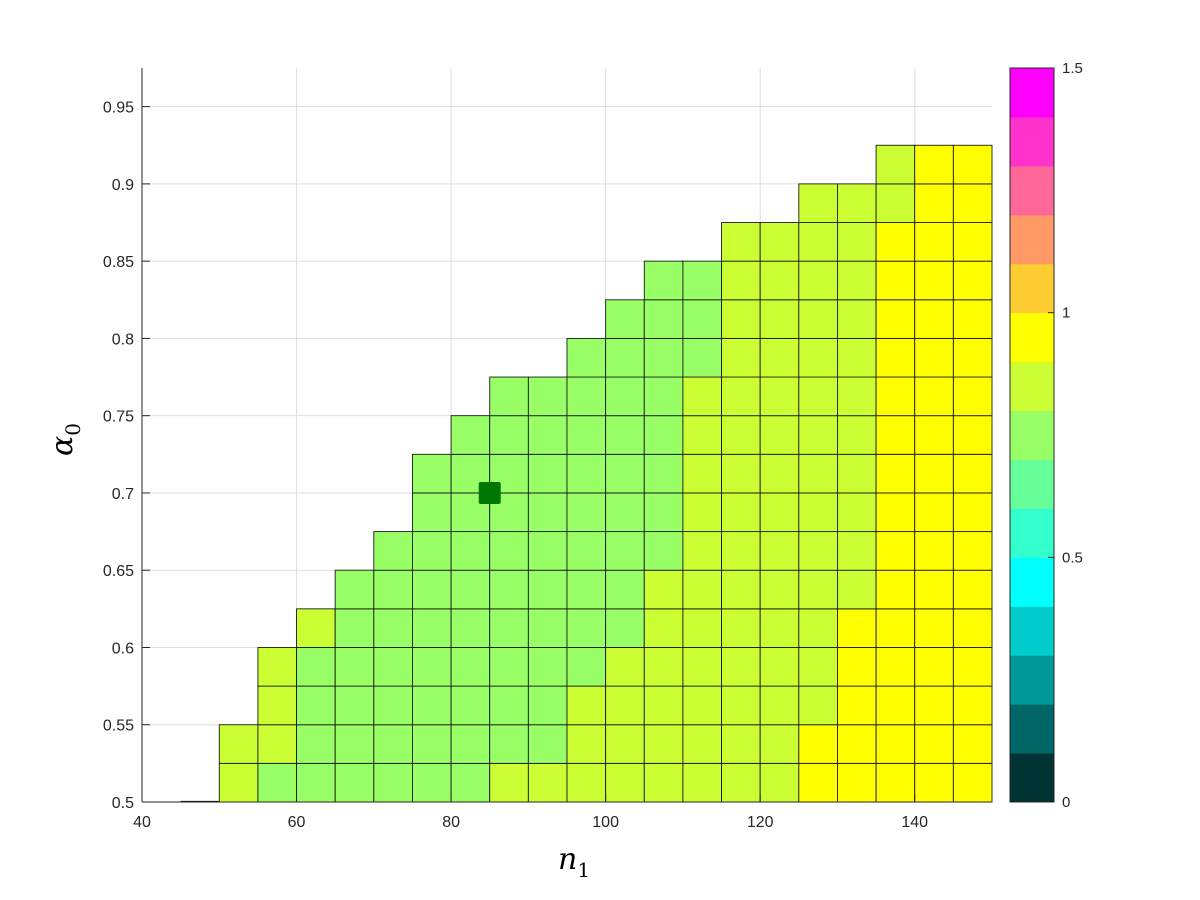 The height and width of the screenshot is (900, 1200). I want to click on y-axis-title-subscript: 0, so click(73, 429).